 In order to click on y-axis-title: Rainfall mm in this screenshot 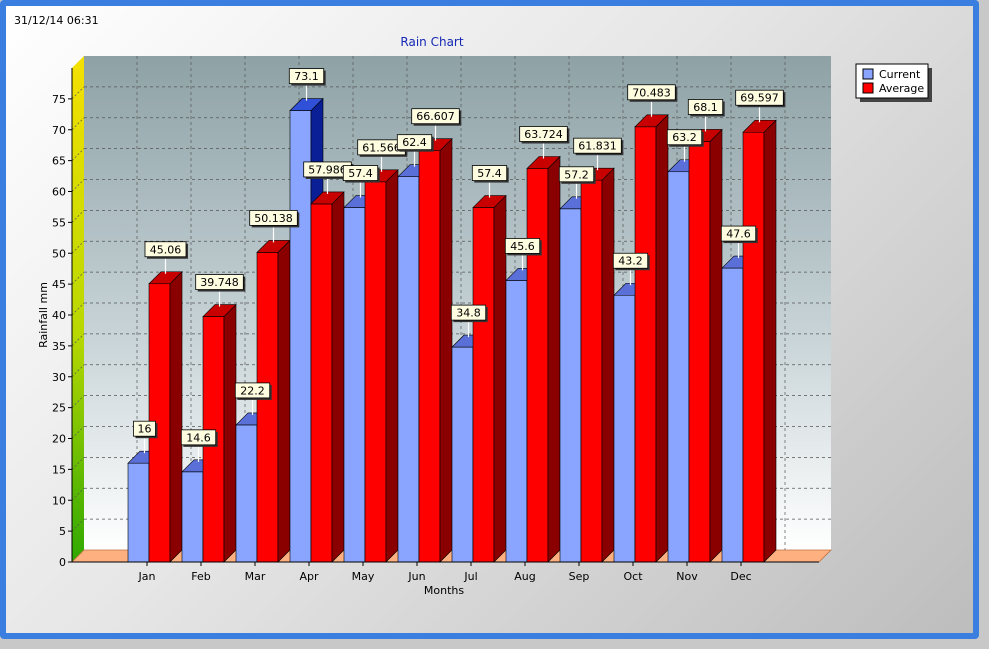, I will do `click(43, 315)`.